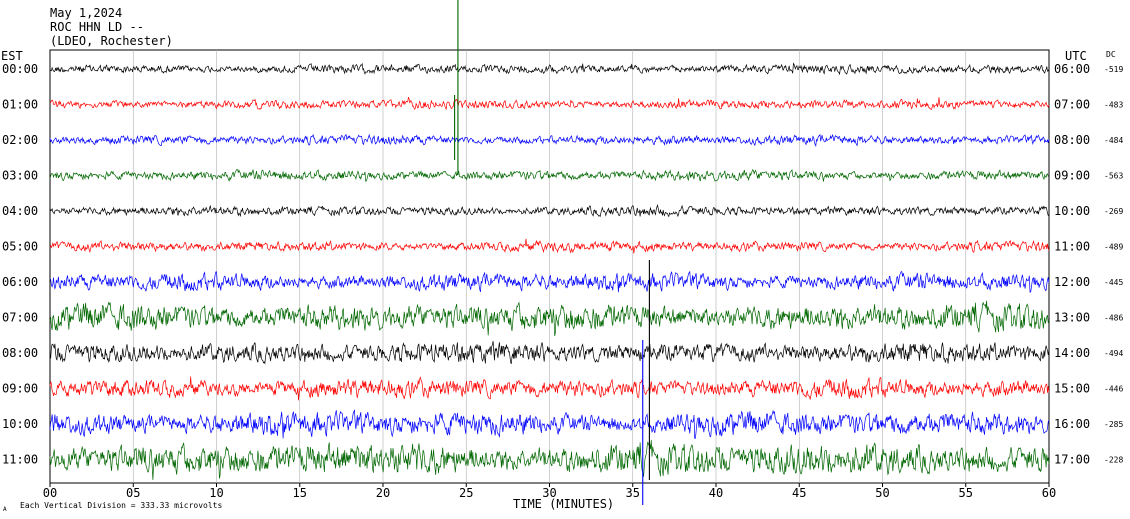  Describe the element at coordinates (133, 493) in the screenshot. I see `x-tick-label: 05` at that location.